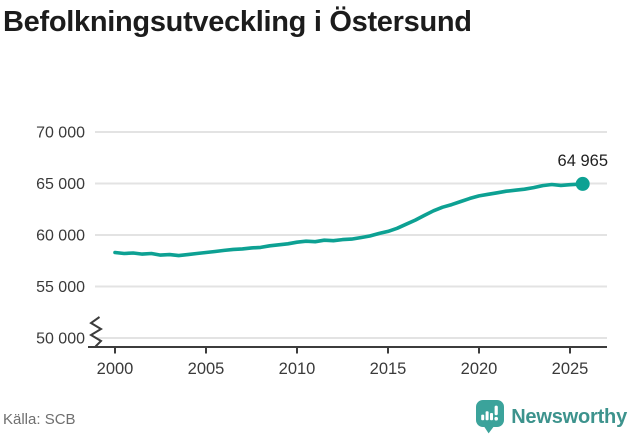  Describe the element at coordinates (115, 369) in the screenshot. I see `x-tick-label: 2000` at that location.